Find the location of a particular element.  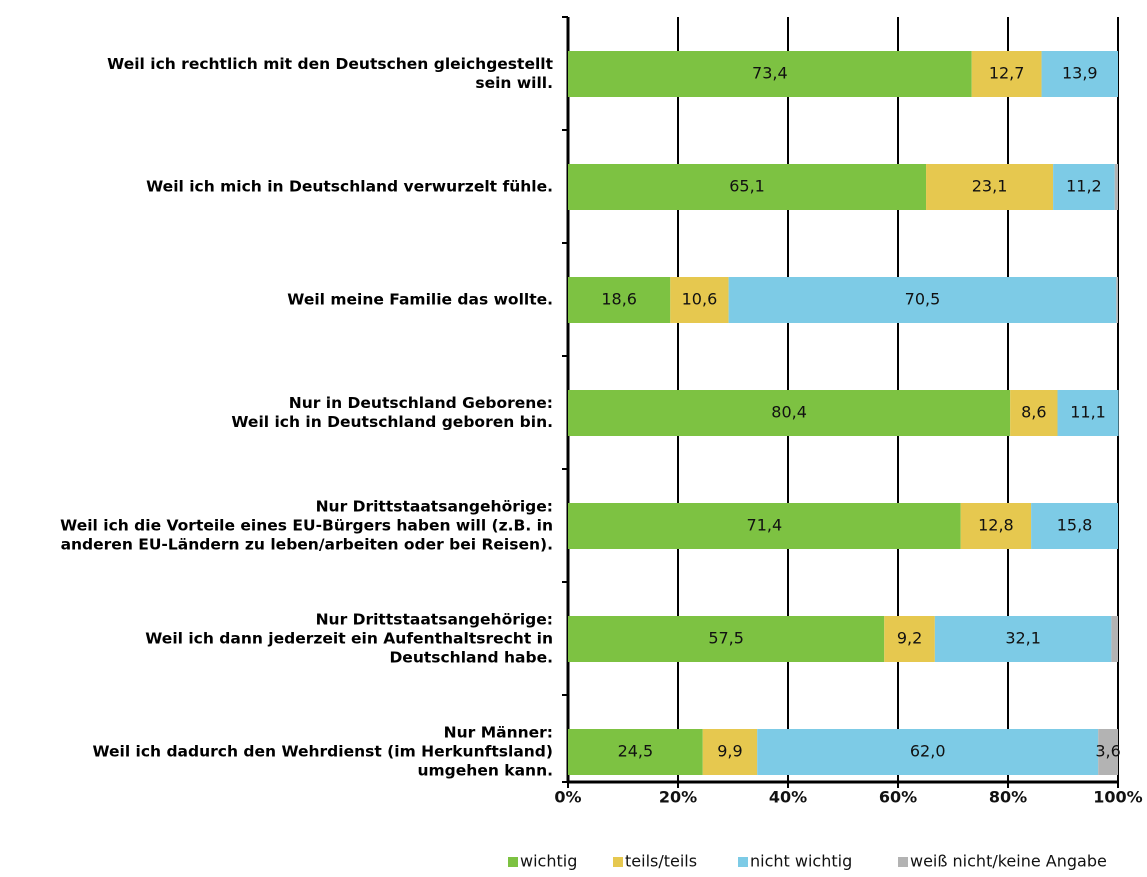

data-label: 9,2 is located at coordinates (909, 638).